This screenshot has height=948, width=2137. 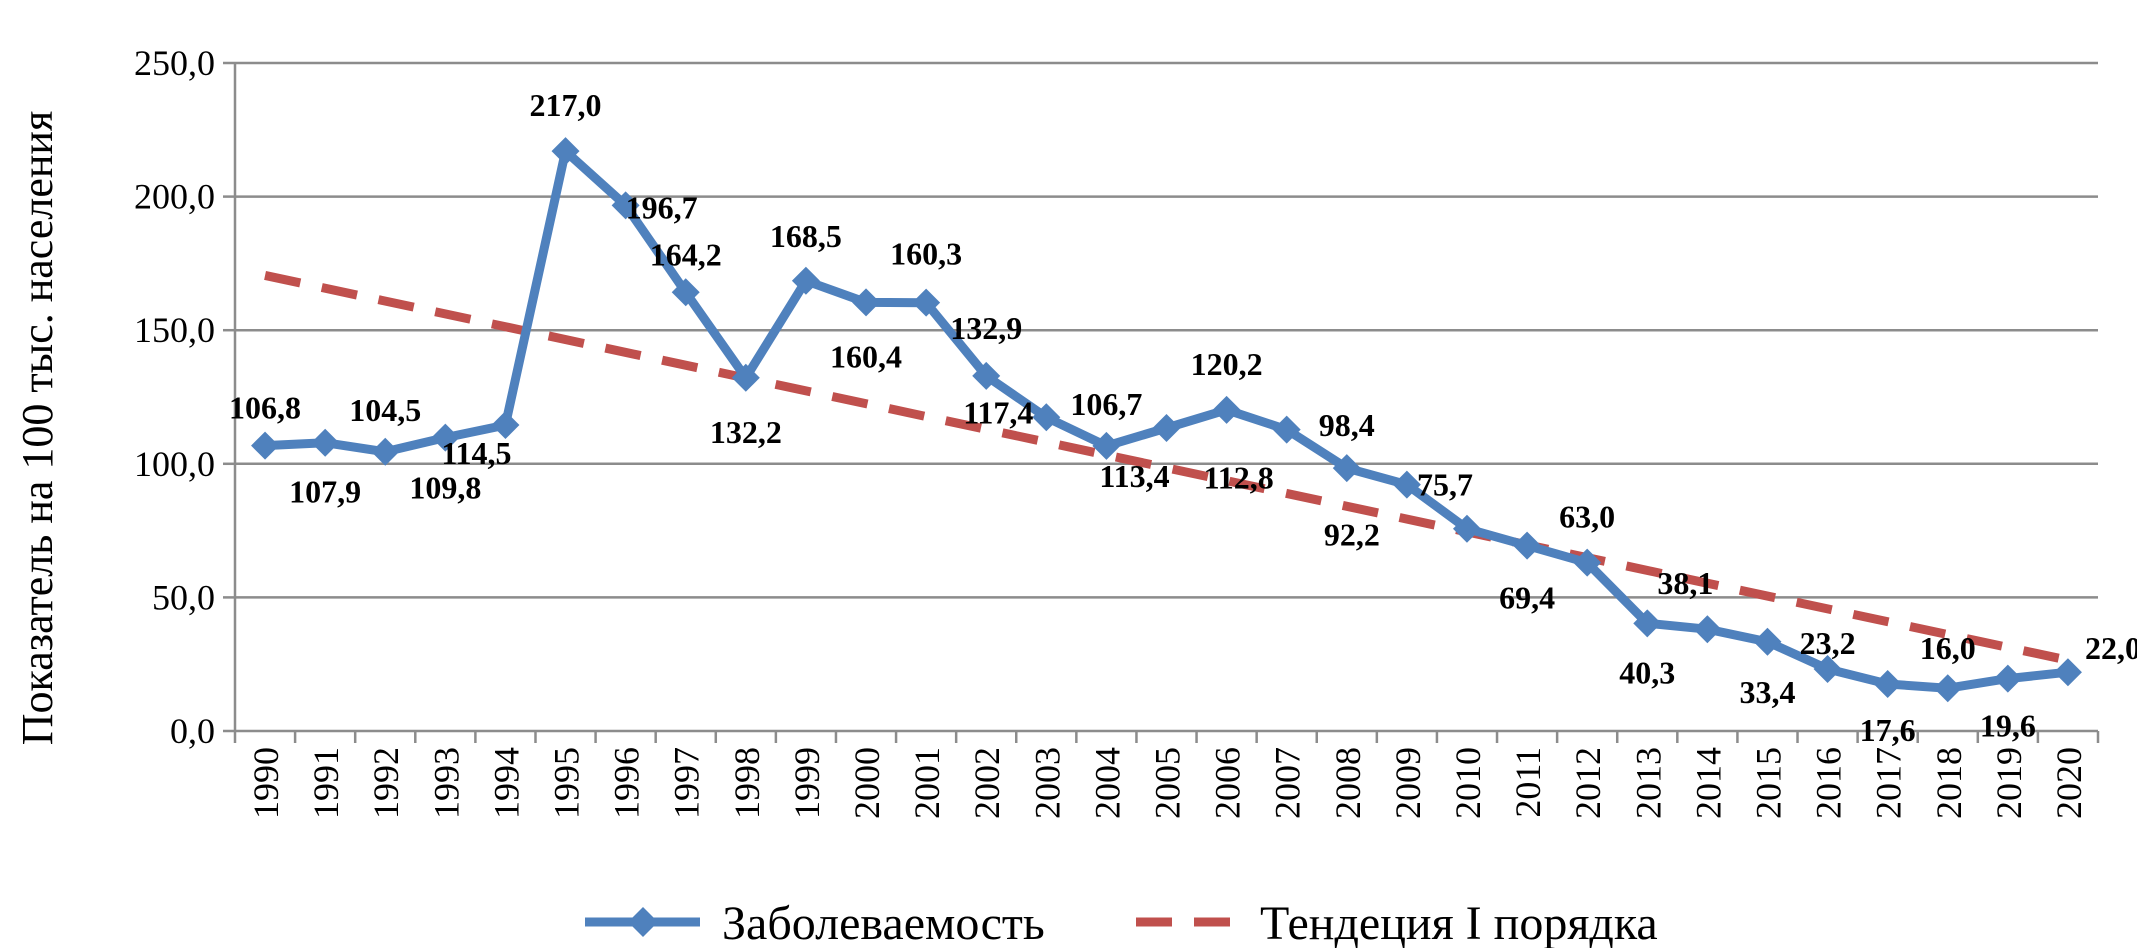 What do you see at coordinates (807, 783) in the screenshot?
I see `x-tick-label: 1999` at bounding box center [807, 783].